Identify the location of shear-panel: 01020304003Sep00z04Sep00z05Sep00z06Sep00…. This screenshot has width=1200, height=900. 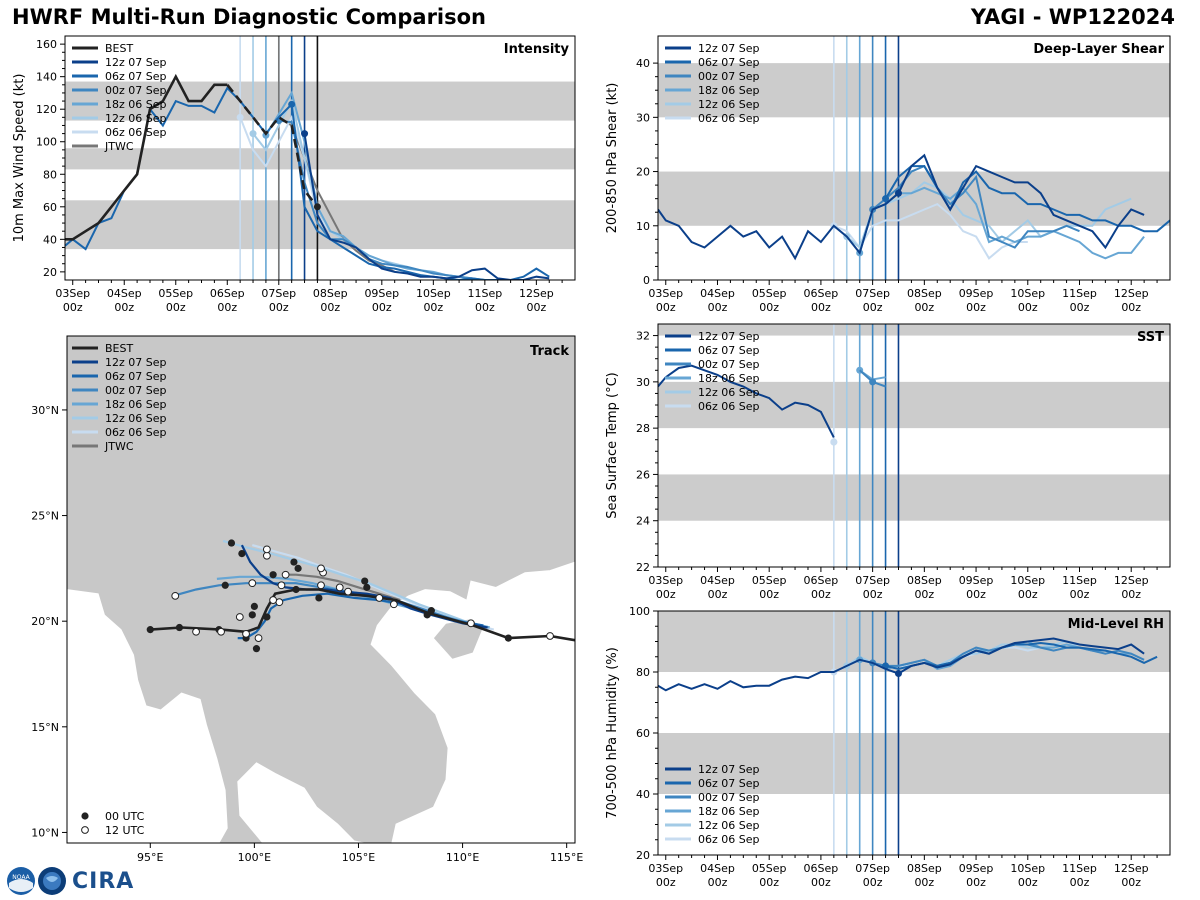
(888, 174).